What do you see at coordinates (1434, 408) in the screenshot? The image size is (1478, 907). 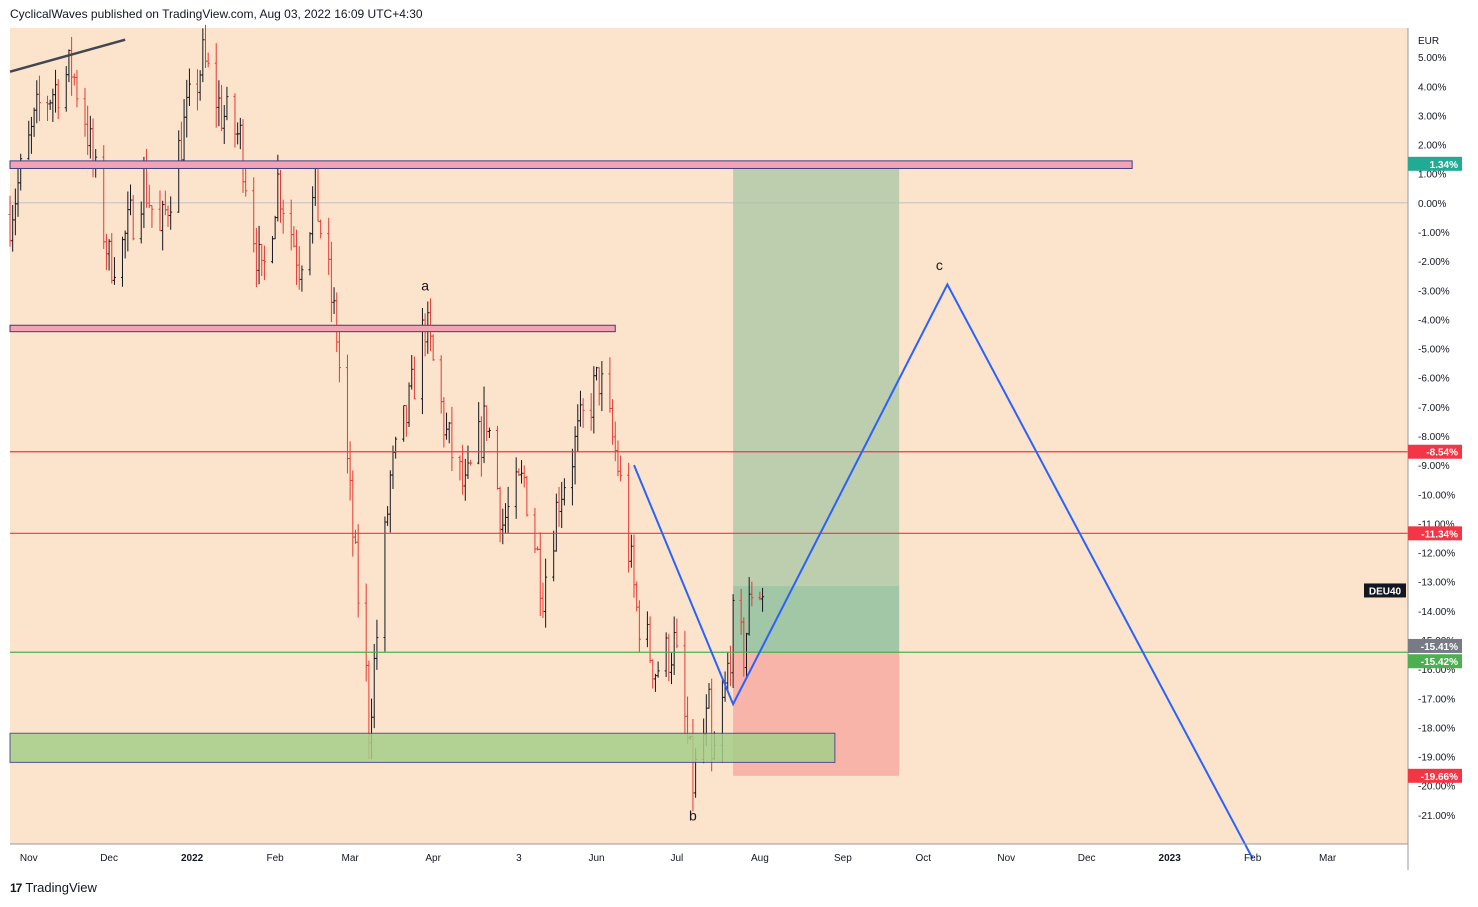 I see `y-tick-label: -7.00%` at bounding box center [1434, 408].